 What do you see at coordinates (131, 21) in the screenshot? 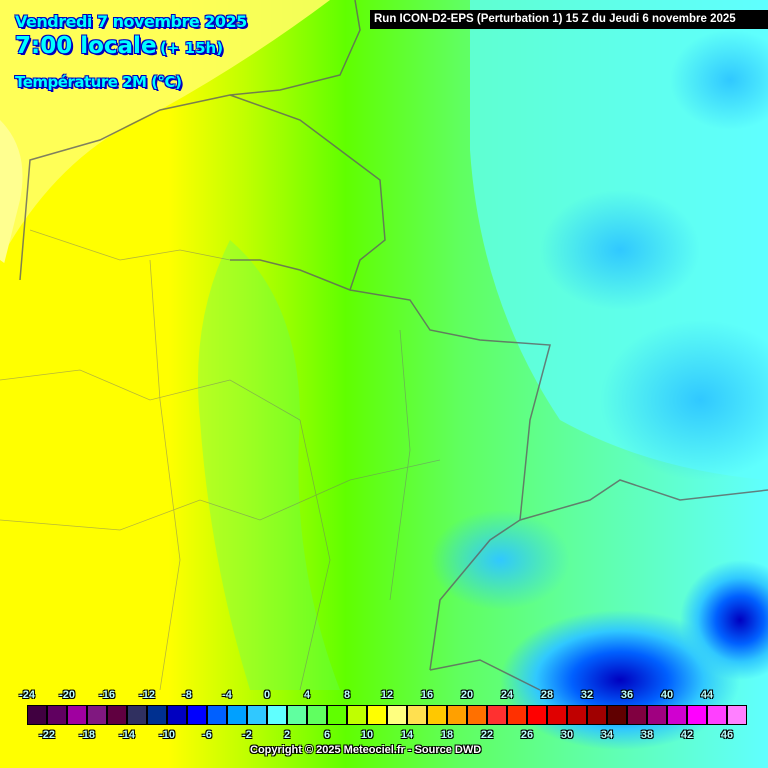
I see `forecast-date: Vendredi 7 novembre 2025` at bounding box center [131, 21].